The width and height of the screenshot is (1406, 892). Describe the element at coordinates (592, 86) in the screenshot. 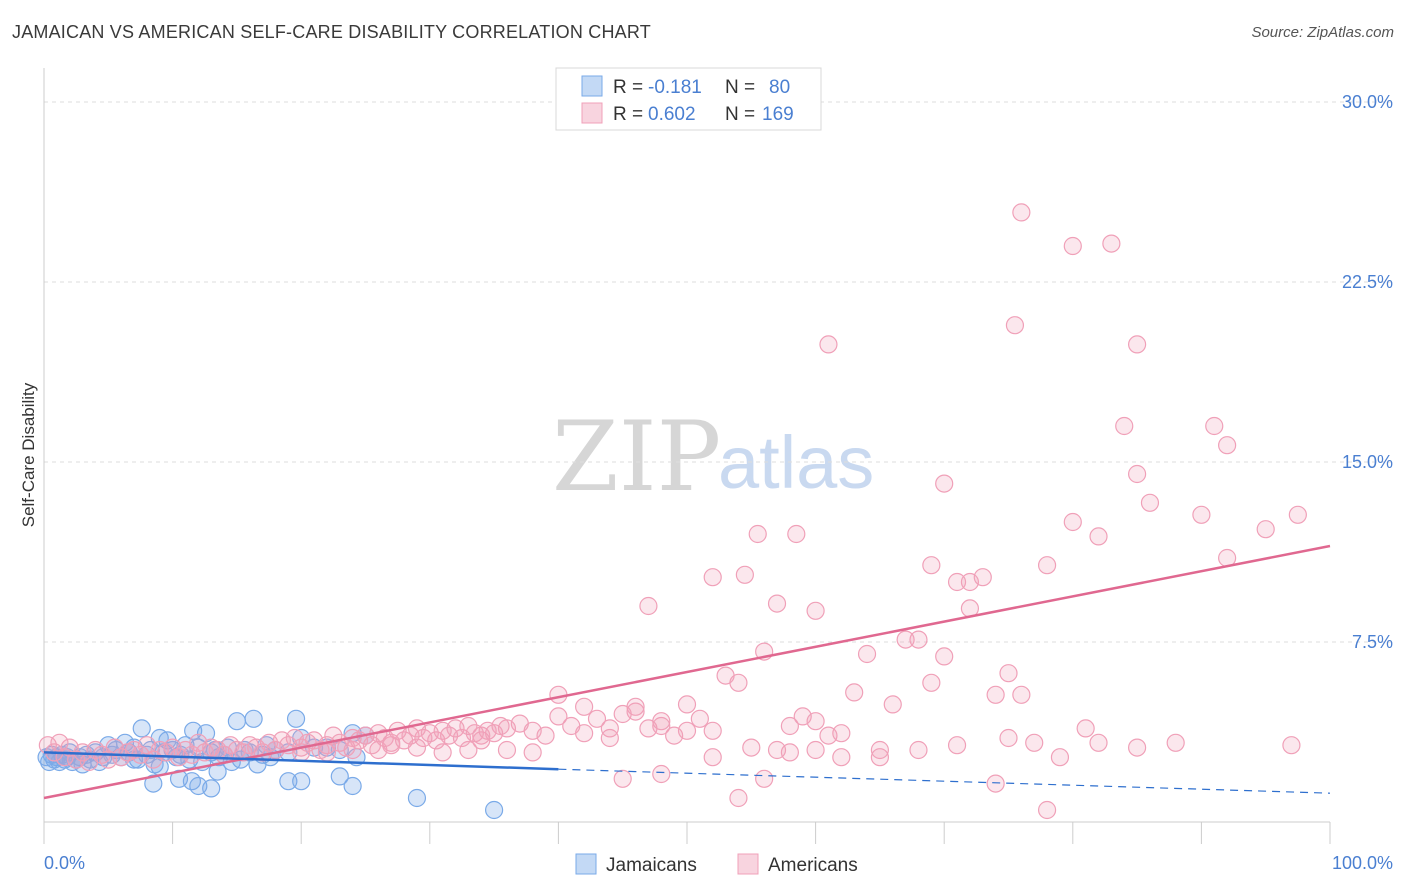

I see `jamaicans-swatch` at that location.